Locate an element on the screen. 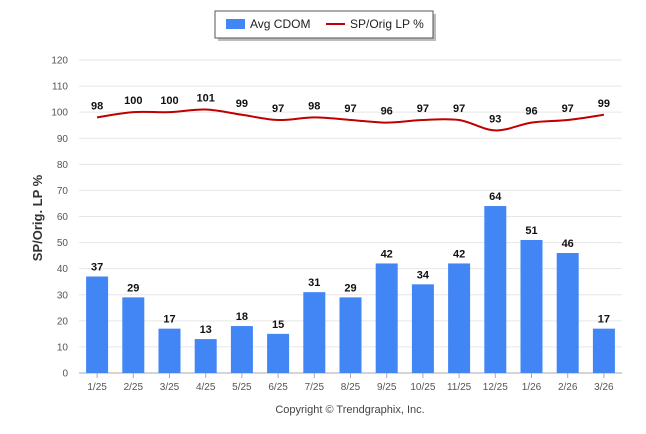  legend-box is located at coordinates (324, 24).